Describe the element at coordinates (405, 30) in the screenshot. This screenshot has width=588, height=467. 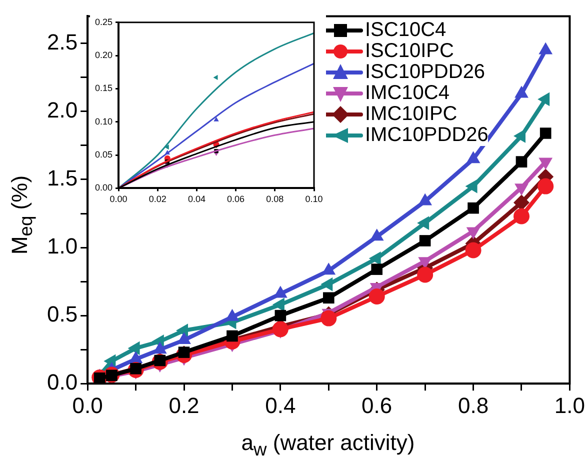
I see `legend-label: ISC10C4` at that location.